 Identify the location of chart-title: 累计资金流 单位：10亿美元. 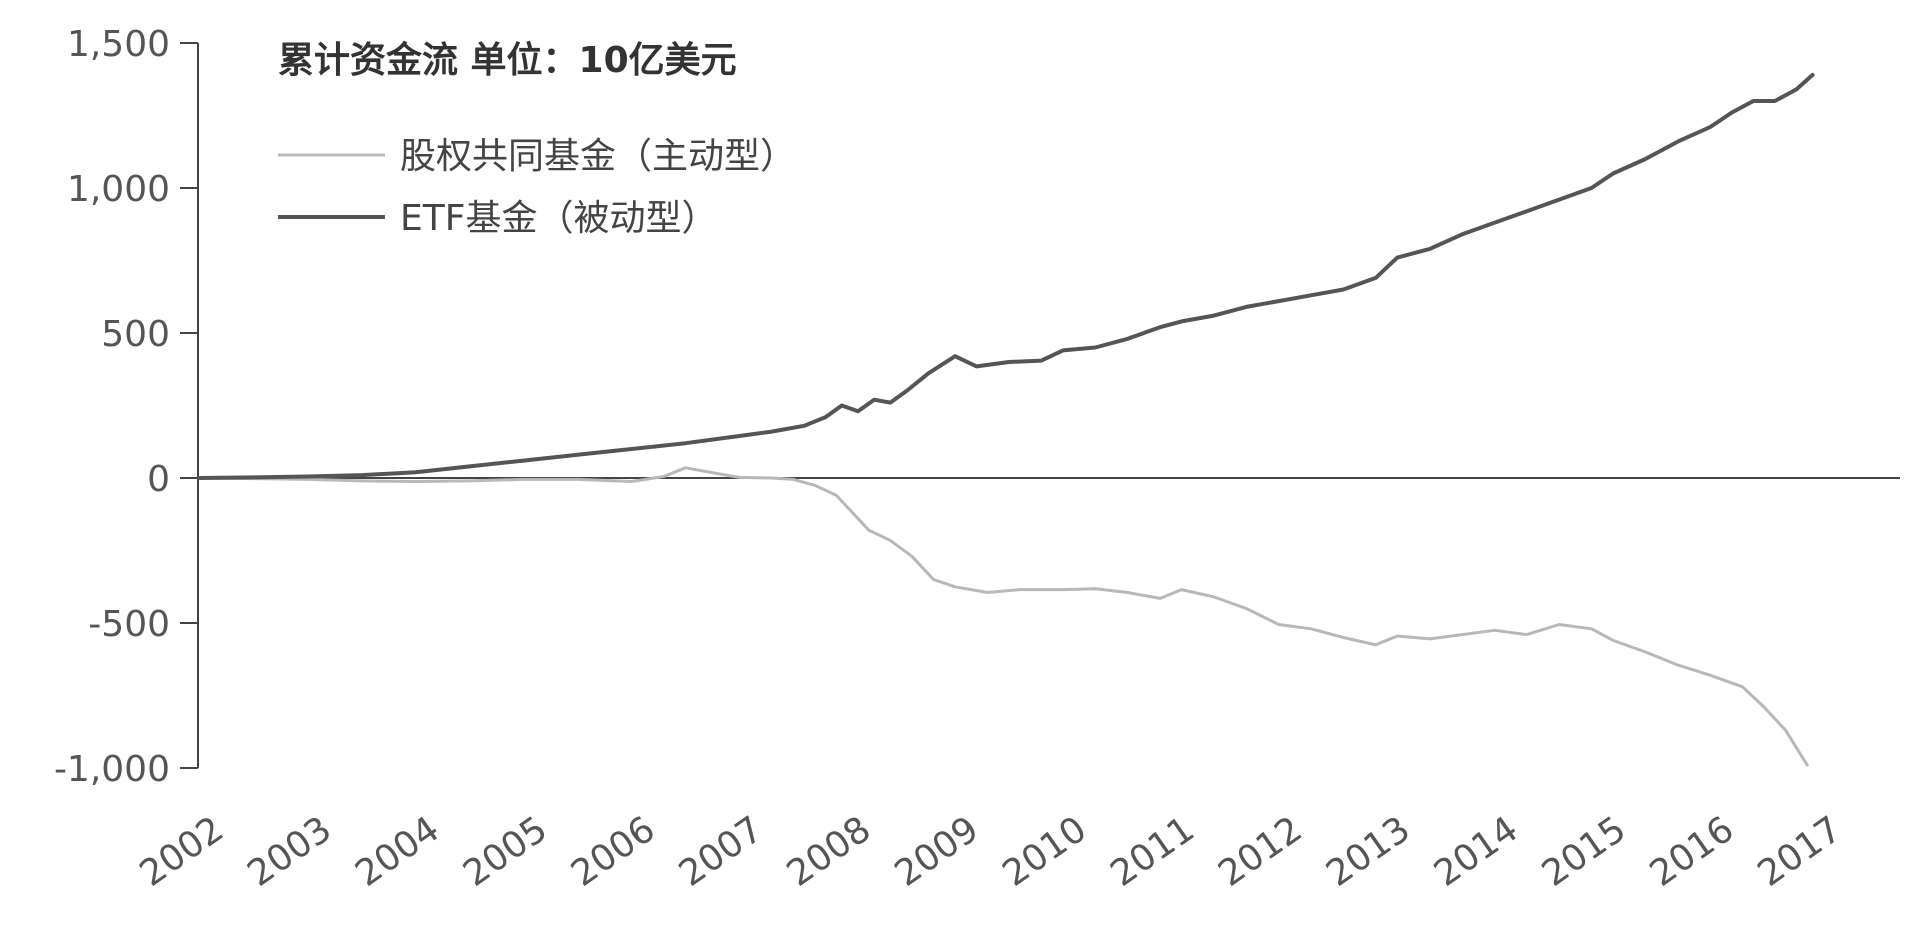
(507, 60).